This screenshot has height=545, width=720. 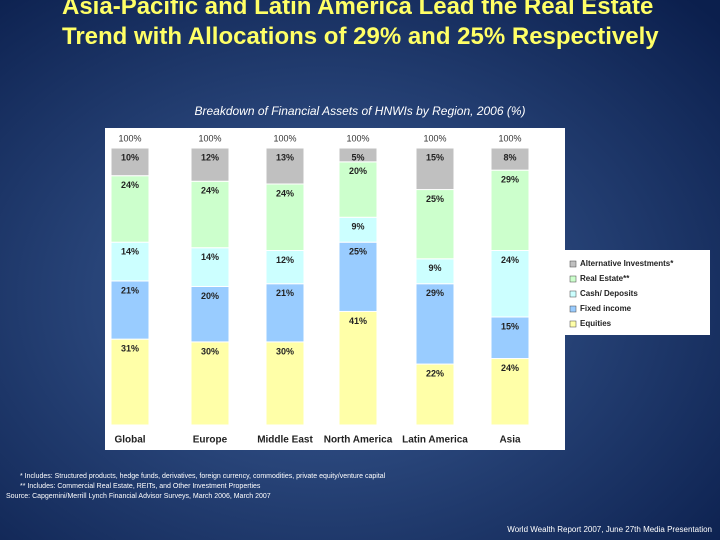 I want to click on x-tick-label: Global, so click(x=129, y=440).